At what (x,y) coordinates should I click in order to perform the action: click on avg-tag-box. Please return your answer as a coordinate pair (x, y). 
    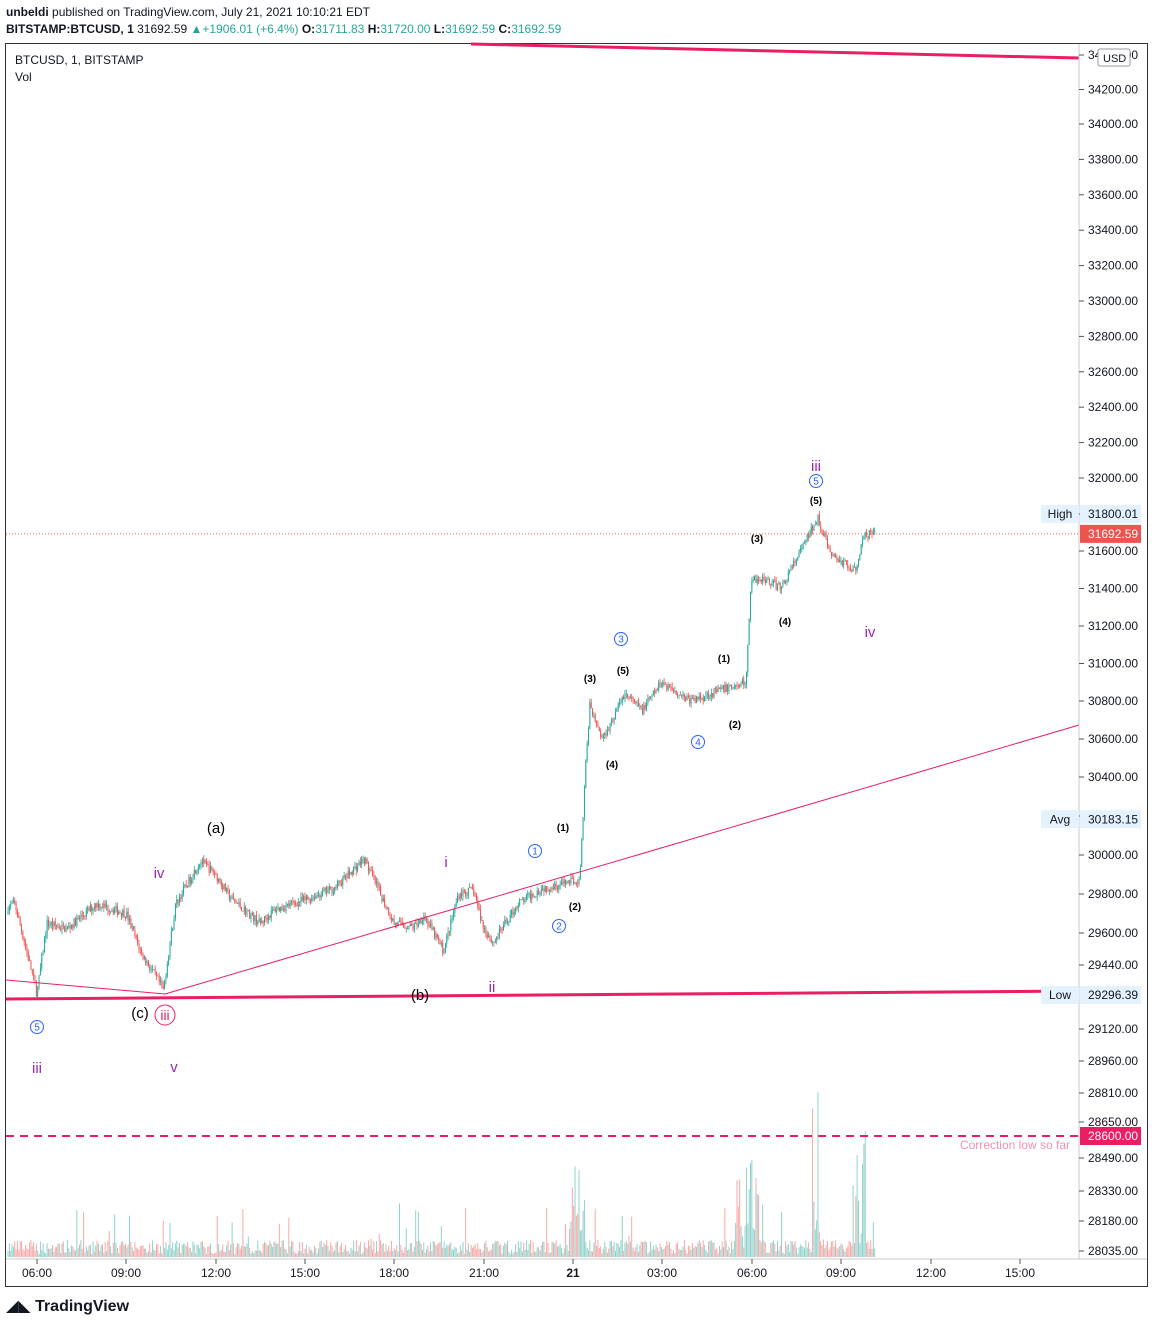
    Looking at the image, I should click on (1060, 819).